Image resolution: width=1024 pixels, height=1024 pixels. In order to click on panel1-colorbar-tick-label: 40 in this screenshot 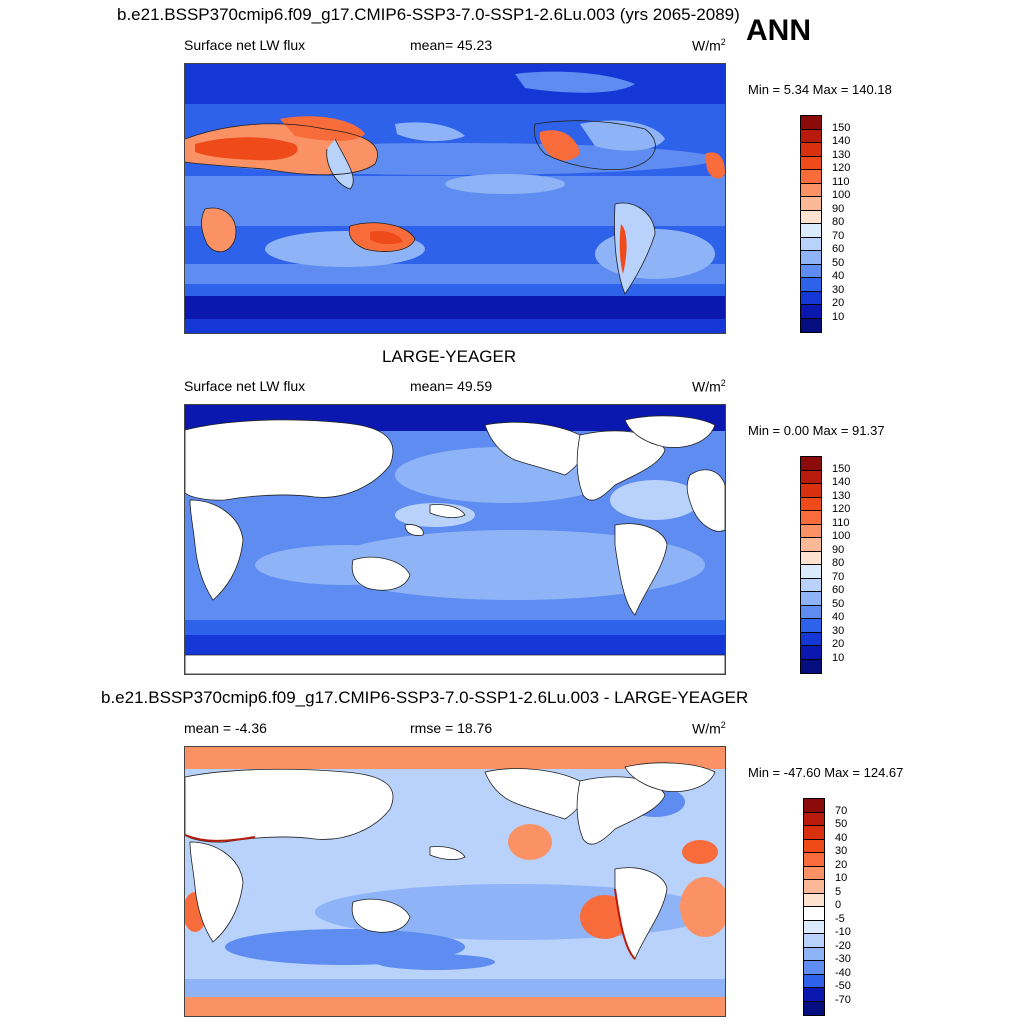, I will do `click(838, 276)`.